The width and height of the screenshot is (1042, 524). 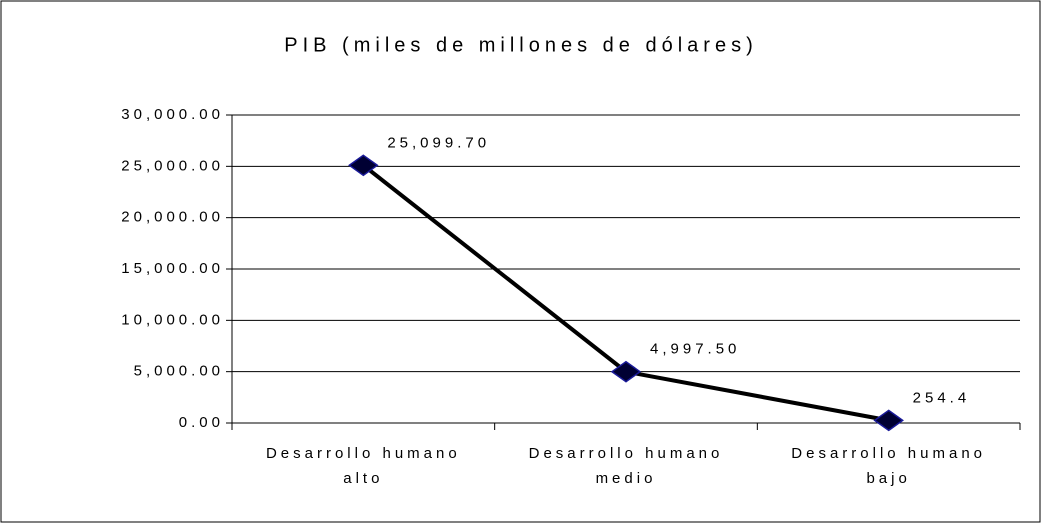 I want to click on value-label: 254.4, so click(x=942, y=397).